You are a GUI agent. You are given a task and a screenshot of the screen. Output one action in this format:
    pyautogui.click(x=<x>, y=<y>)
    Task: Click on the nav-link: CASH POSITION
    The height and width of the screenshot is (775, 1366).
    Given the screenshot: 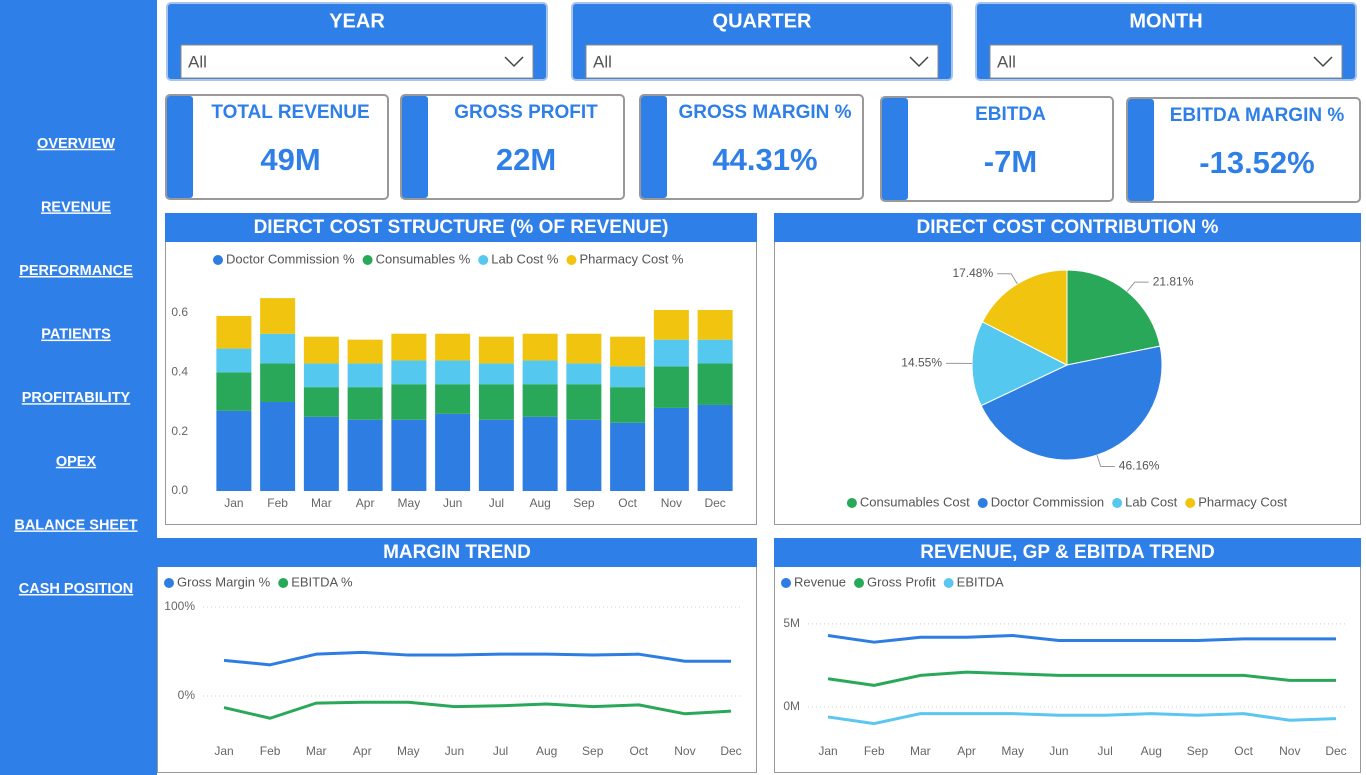 What is the action you would take?
    pyautogui.click(x=76, y=589)
    